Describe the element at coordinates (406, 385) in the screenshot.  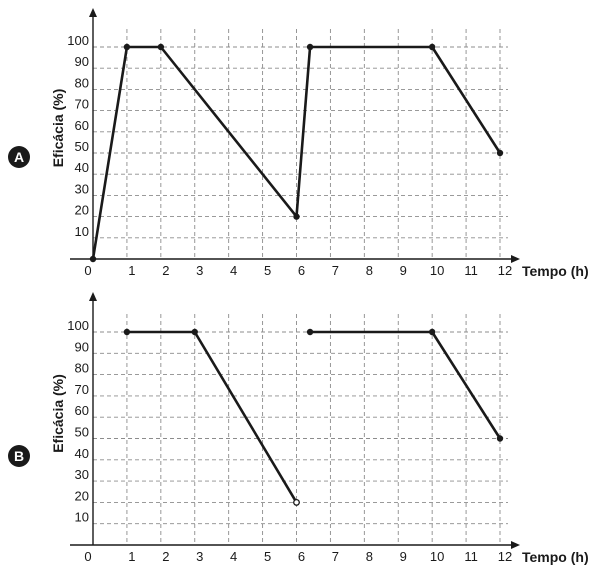
I see `series-line` at that location.